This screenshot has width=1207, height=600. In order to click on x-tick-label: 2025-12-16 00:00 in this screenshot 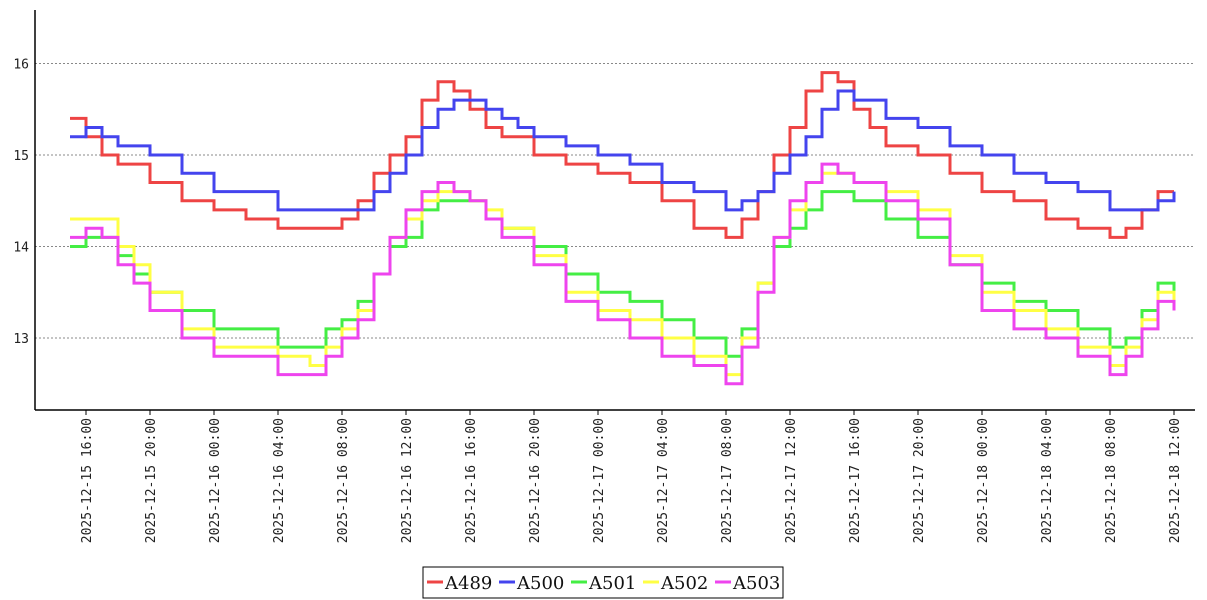, I will do `click(215, 480)`.